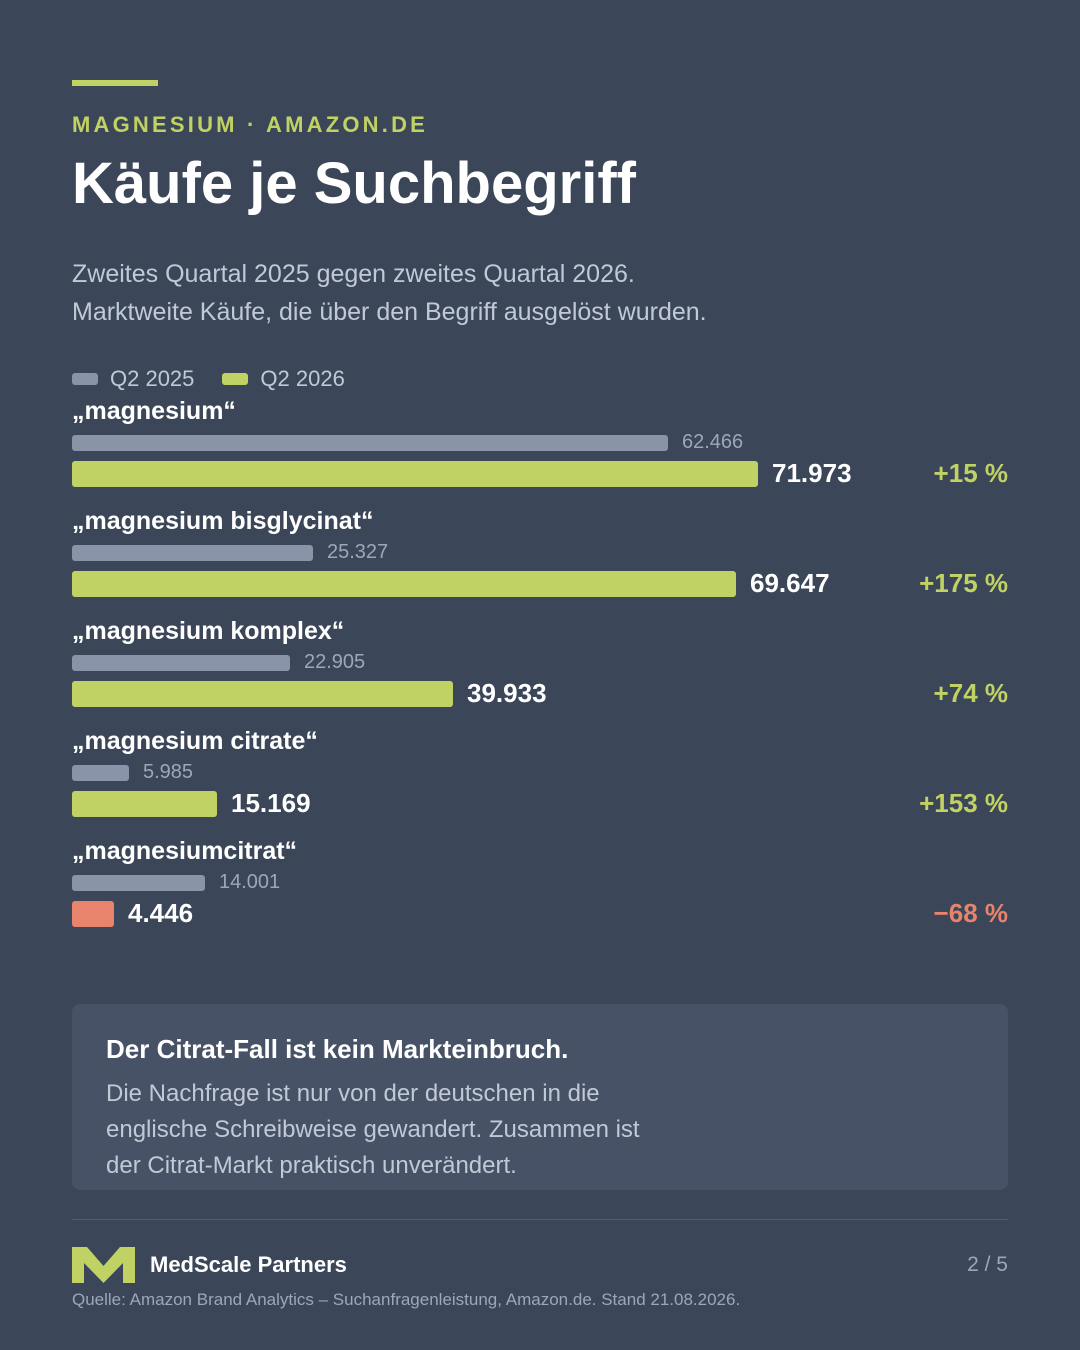 Image resolution: width=1080 pixels, height=1350 pixels. I want to click on value-label-q2-2026: 15.169, so click(271, 803).